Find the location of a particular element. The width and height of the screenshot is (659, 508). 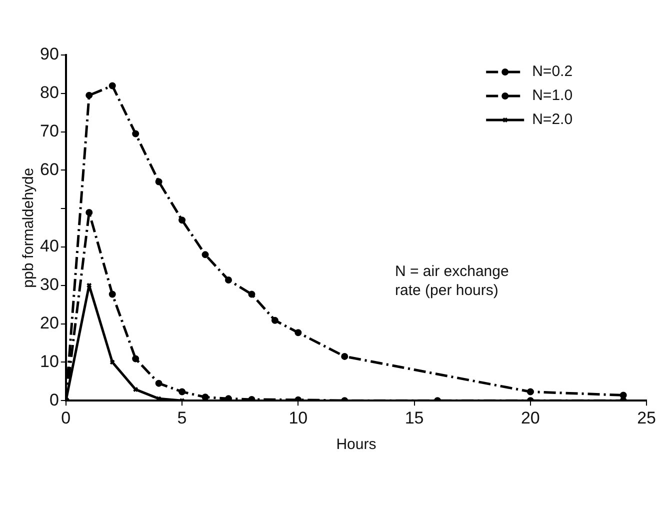

y-tick-label: 10 is located at coordinates (49, 361).